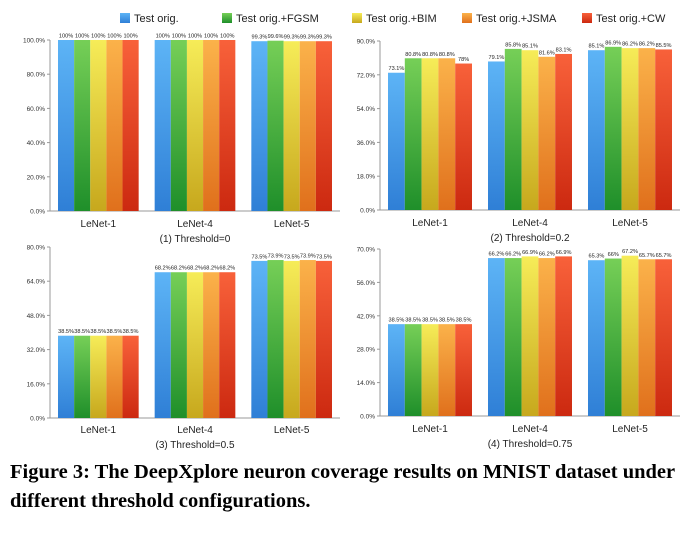  I want to click on data-label: 78%, so click(463, 60).